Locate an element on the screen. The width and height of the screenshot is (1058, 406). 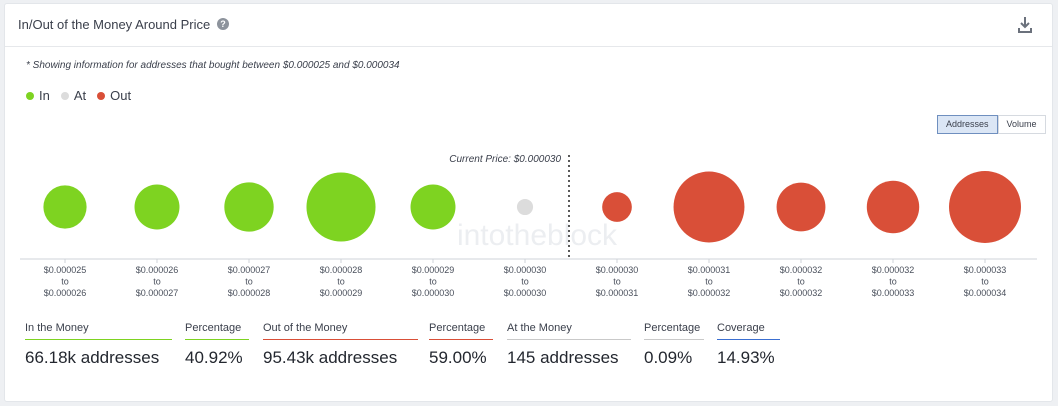
stat-3: Percentage 59.00% is located at coordinates (461, 345).